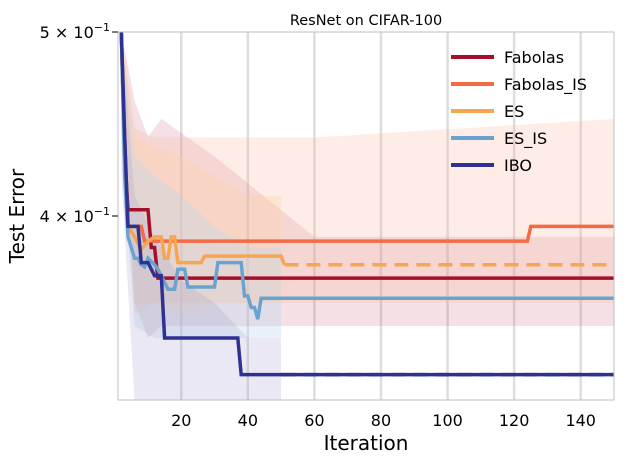 This screenshot has width=628, height=465. I want to click on y-tick-label: 4 × 10⁻¹, so click(75, 215).